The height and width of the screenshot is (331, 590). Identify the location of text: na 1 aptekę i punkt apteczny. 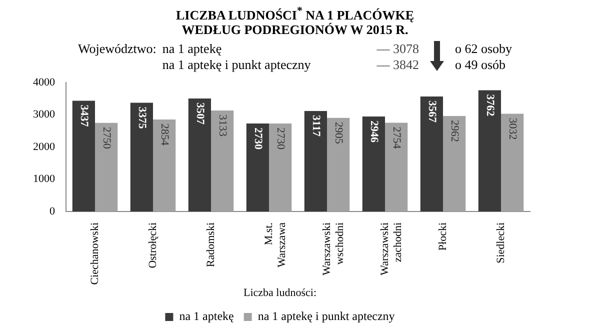
(236, 65).